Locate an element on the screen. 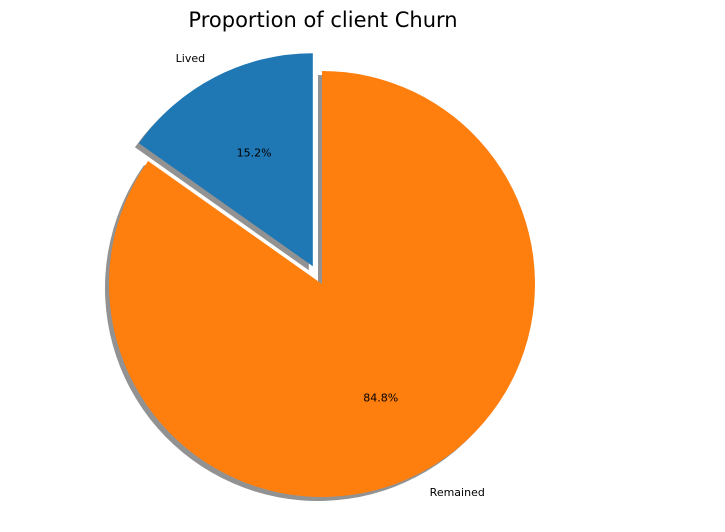 Image resolution: width=725 pixels, height=532 pixels. slice-label-lived: Lived is located at coordinates (190, 58).